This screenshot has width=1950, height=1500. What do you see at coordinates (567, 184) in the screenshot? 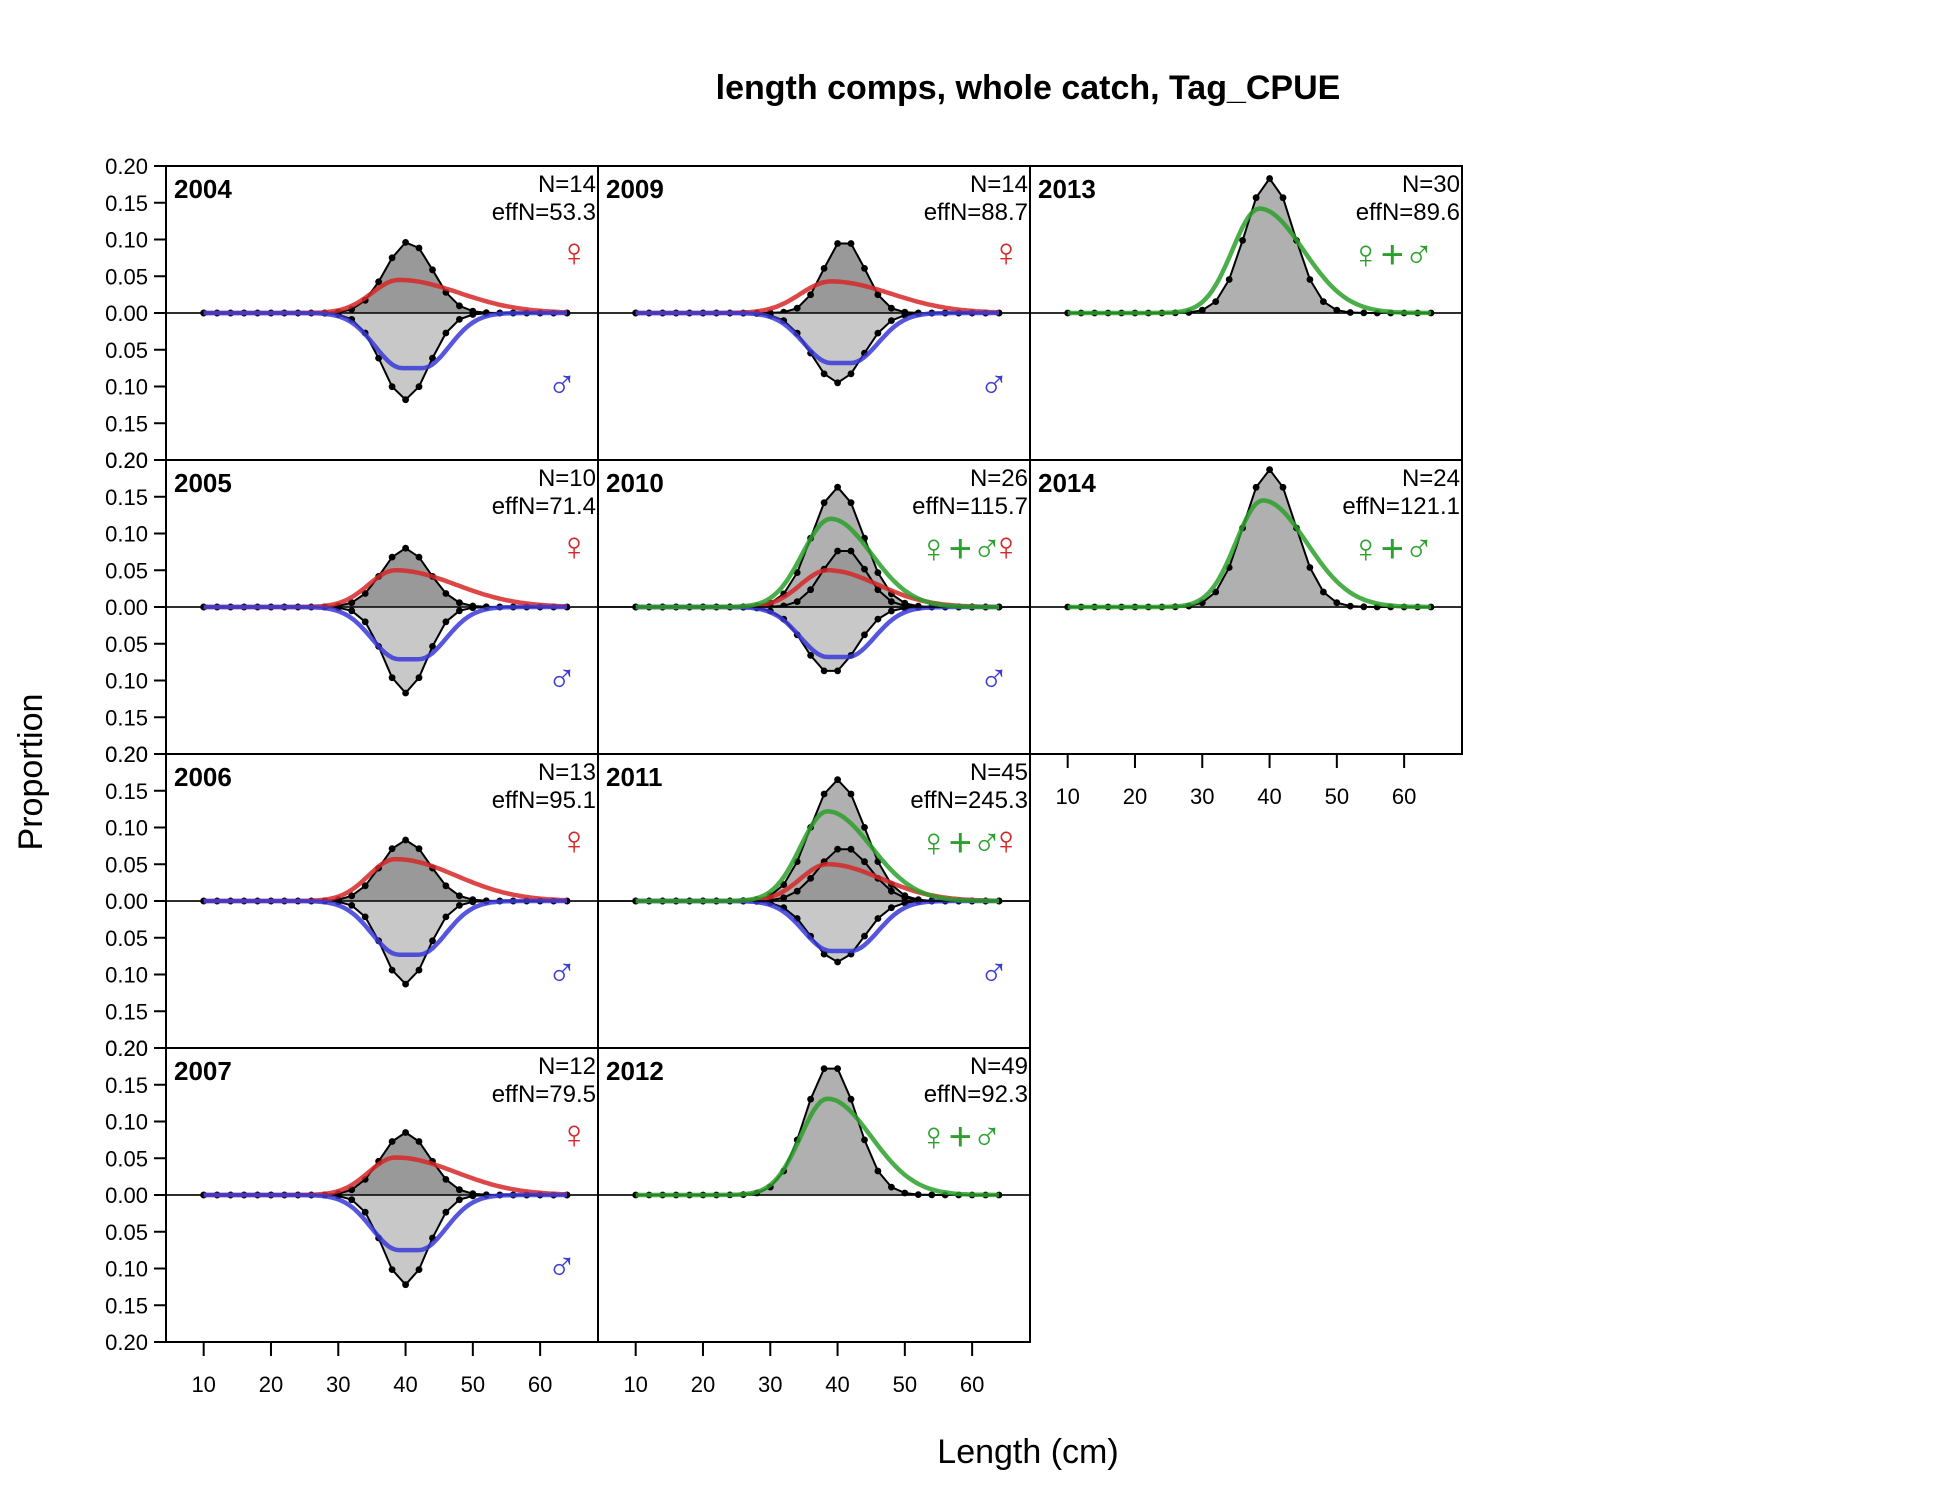
I see `panel-n-label: N=14` at bounding box center [567, 184].